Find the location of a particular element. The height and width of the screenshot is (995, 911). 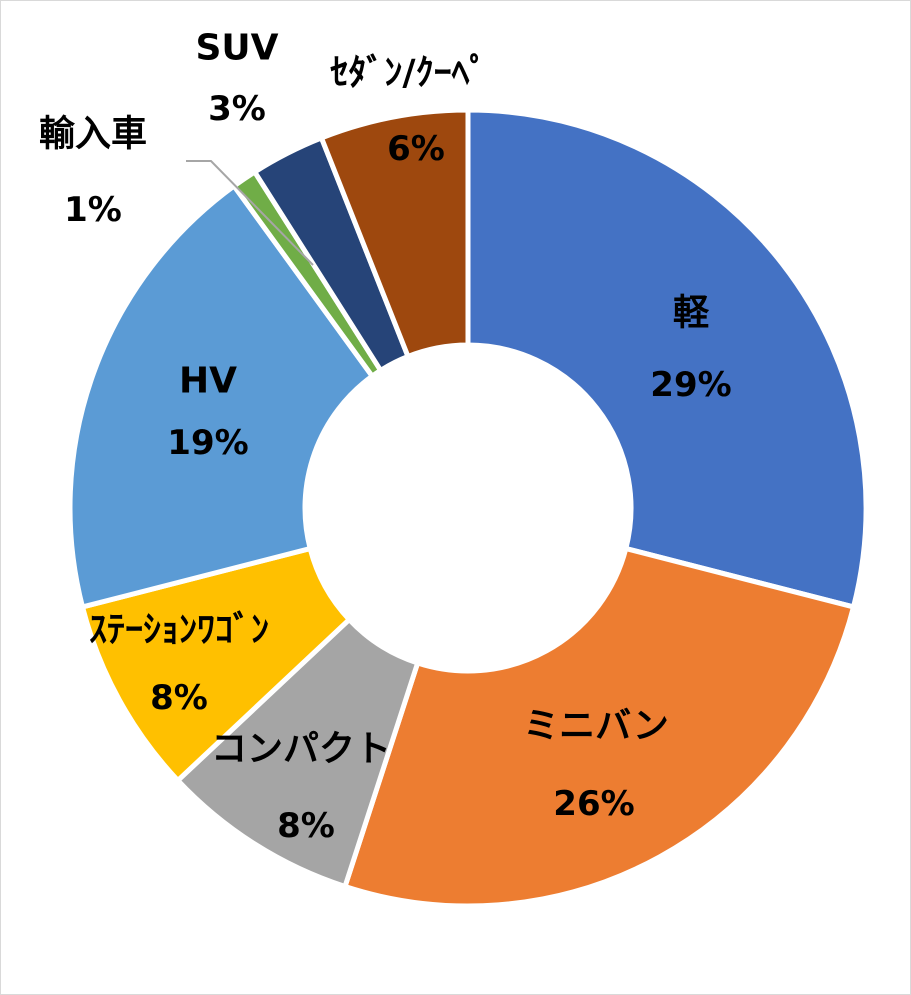

slice-2-wedge is located at coordinates (298, 753).